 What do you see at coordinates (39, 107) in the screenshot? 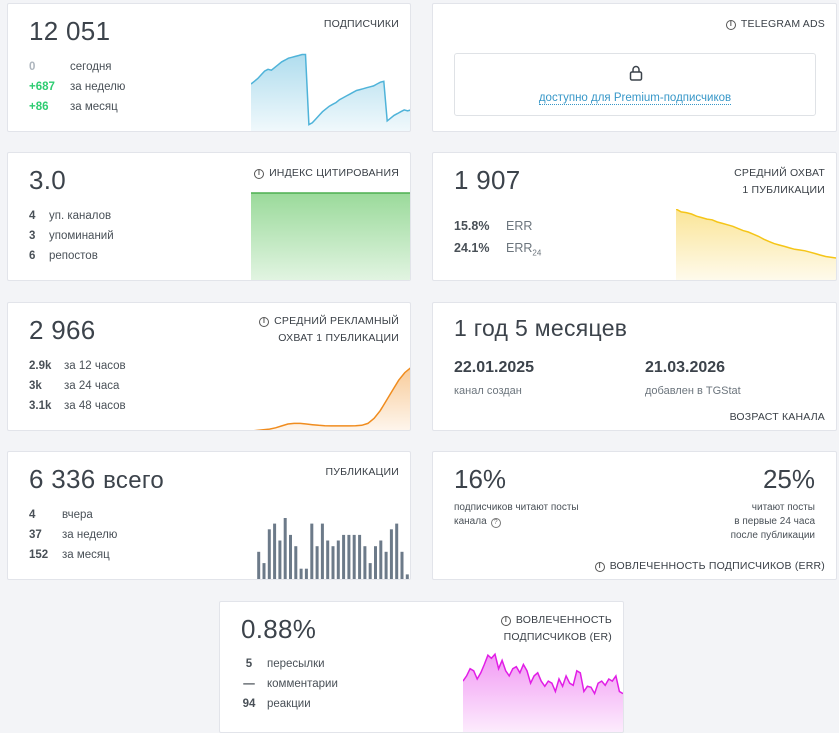
I see `stat-value: +86` at bounding box center [39, 107].